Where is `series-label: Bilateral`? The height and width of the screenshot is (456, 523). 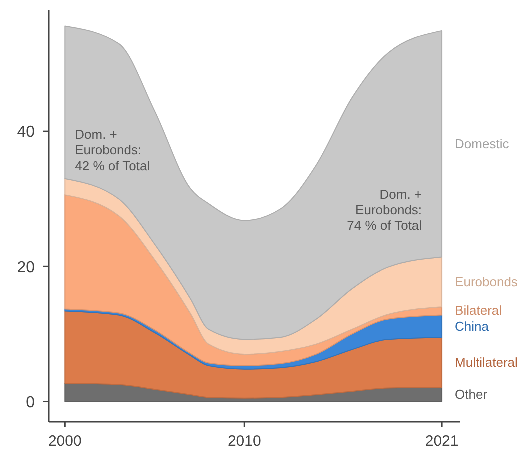
series-label: Bilateral is located at coordinates (478, 310).